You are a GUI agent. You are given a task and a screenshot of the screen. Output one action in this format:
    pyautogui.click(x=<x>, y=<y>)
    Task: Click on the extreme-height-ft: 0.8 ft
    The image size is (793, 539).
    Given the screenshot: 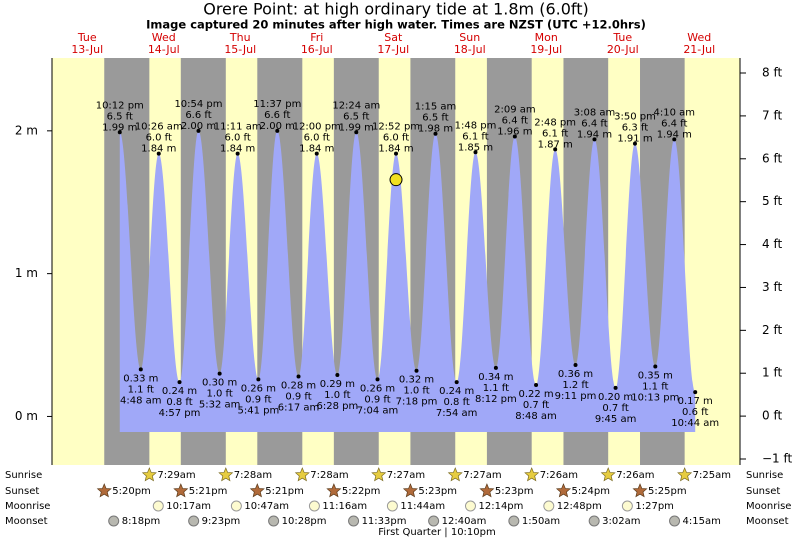 What is the action you would take?
    pyautogui.click(x=179, y=402)
    